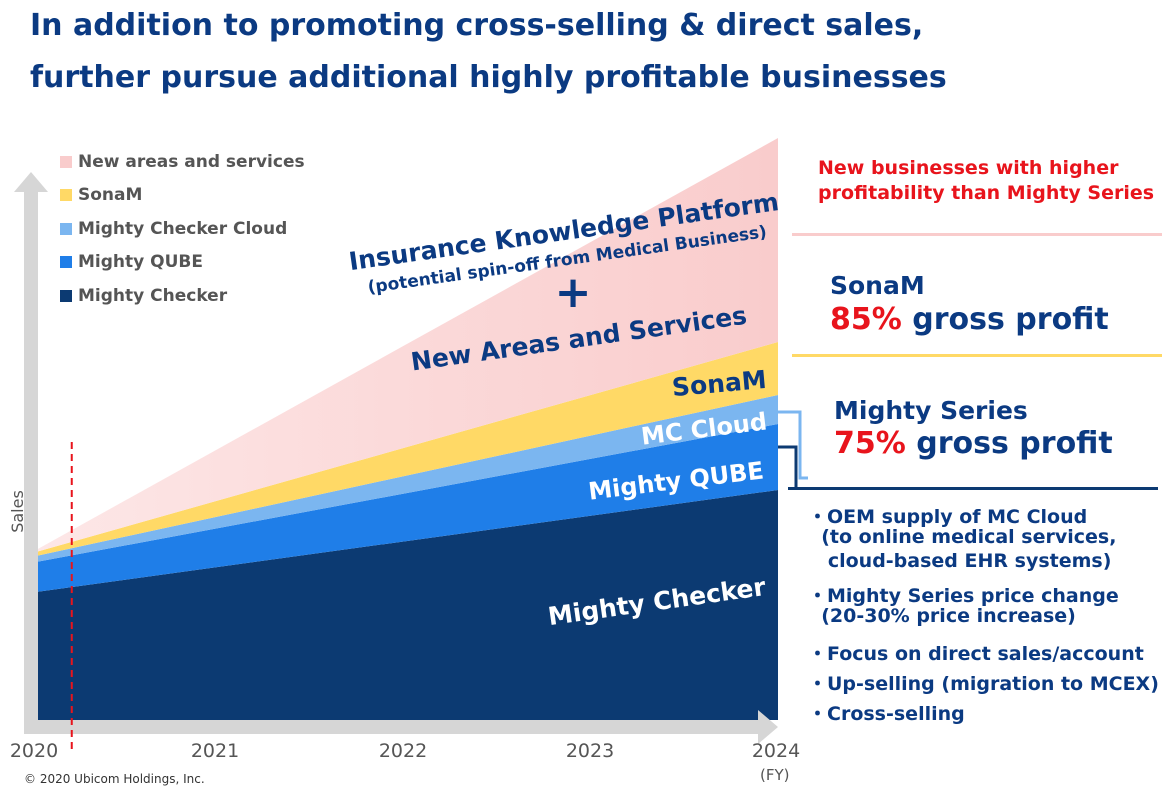 The height and width of the screenshot is (791, 1166). I want to click on bullet-line: (to online medical services,, so click(962, 537).